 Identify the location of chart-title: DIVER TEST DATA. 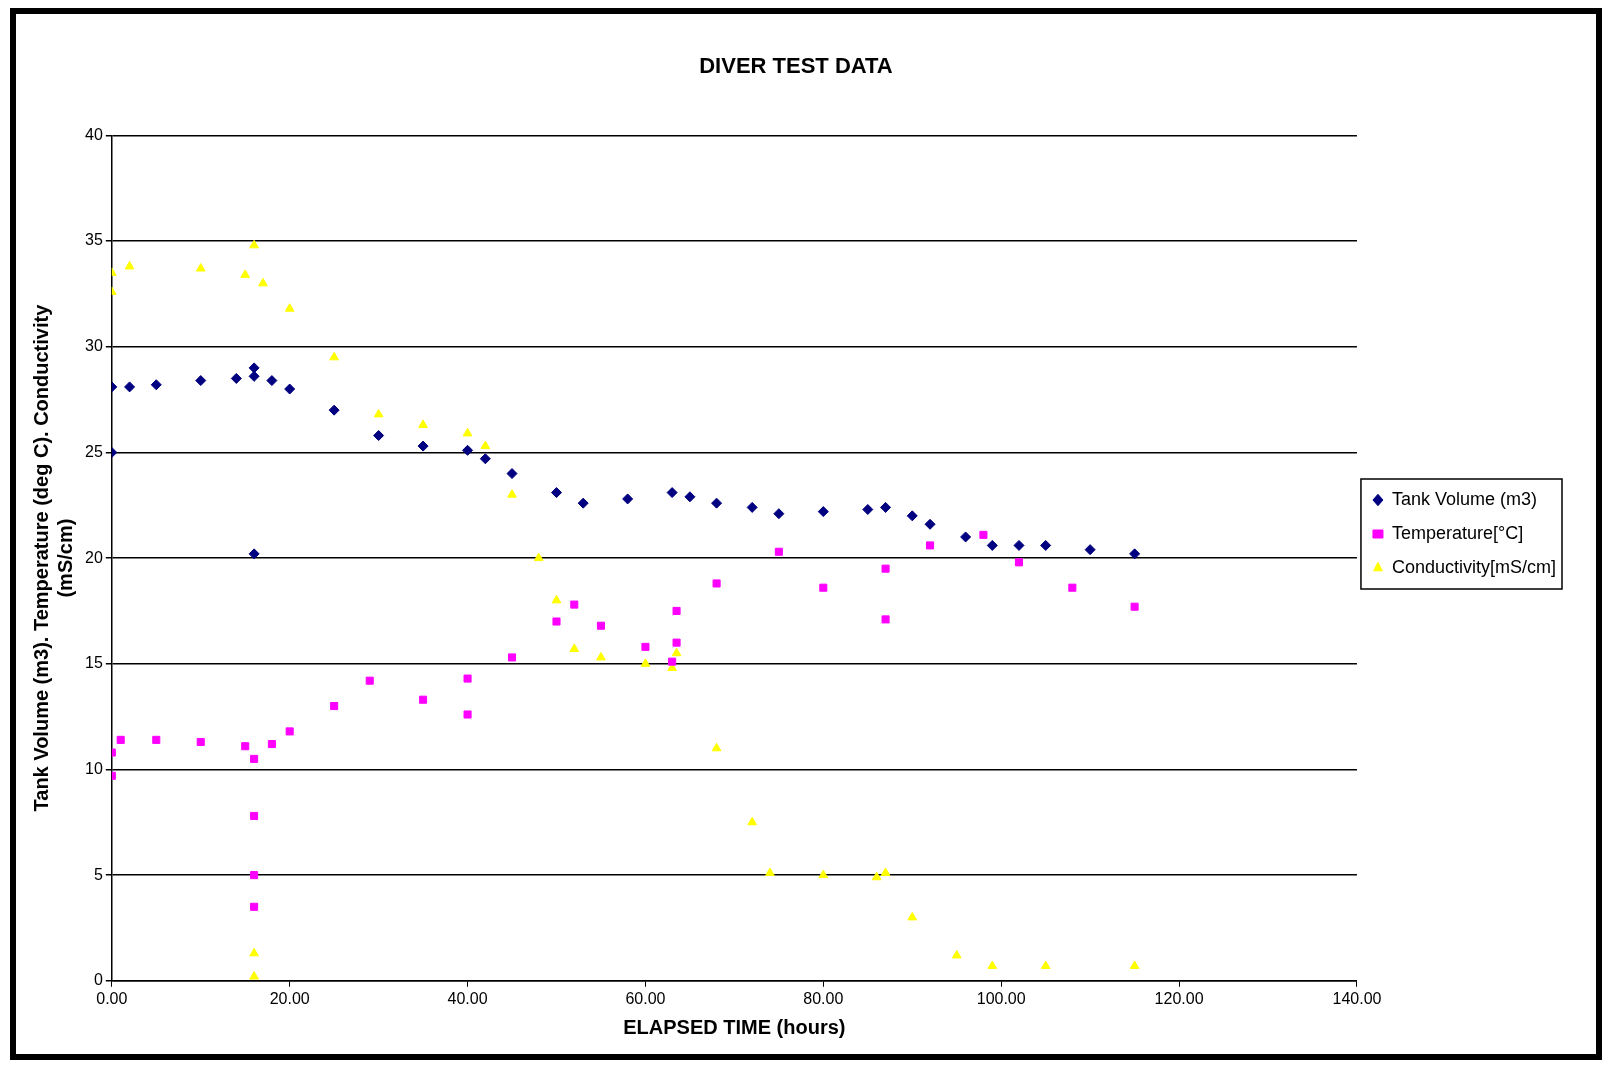
(796, 66).